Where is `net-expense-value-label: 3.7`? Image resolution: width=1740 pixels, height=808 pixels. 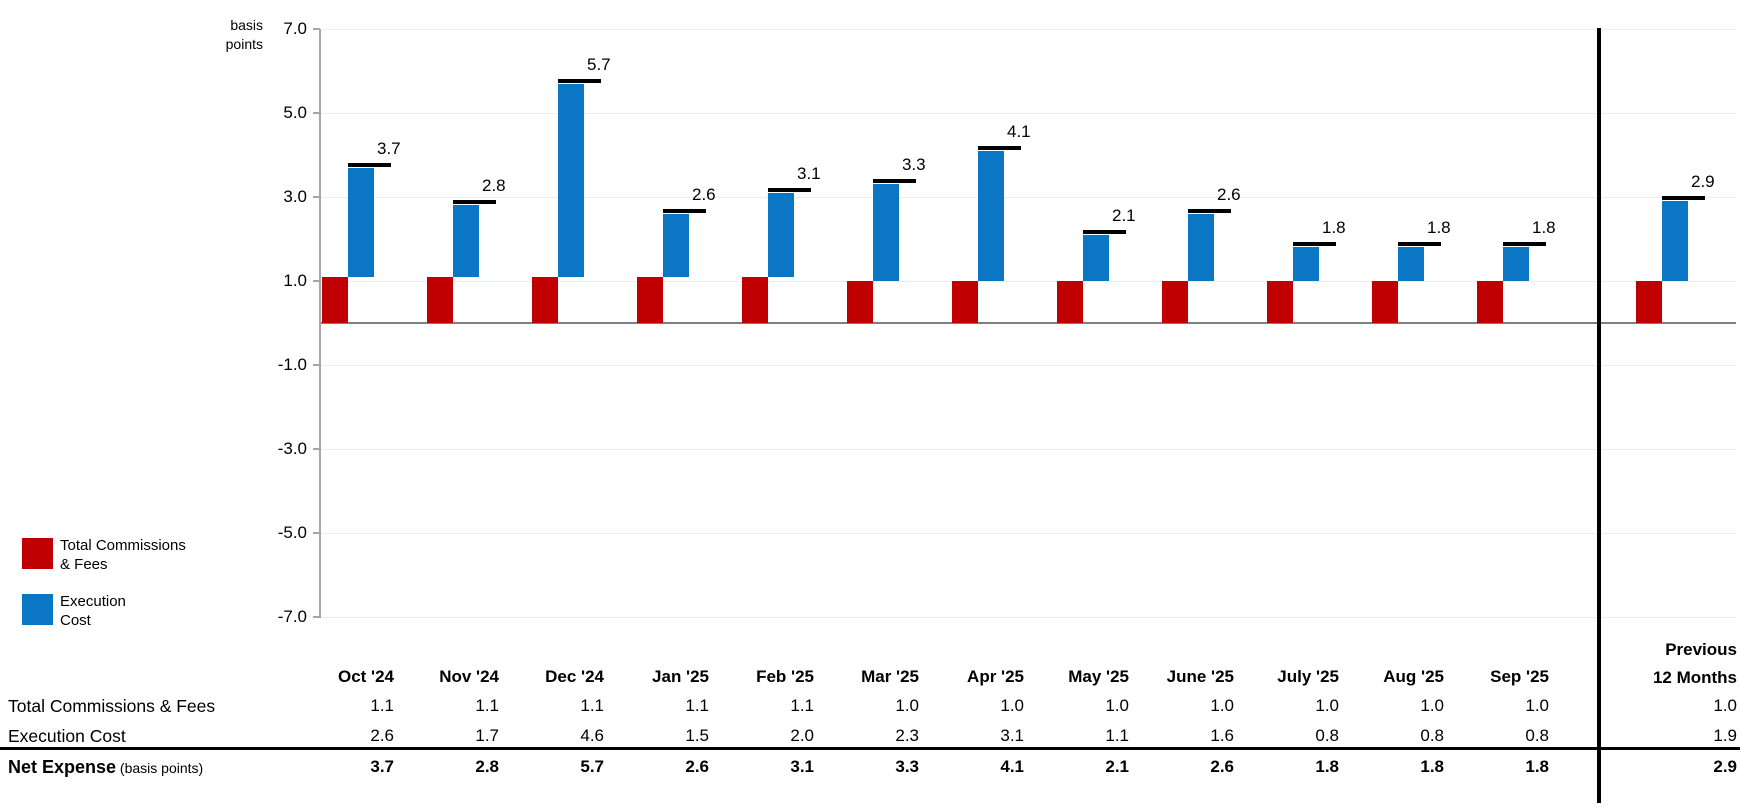 net-expense-value-label: 3.7 is located at coordinates (389, 148).